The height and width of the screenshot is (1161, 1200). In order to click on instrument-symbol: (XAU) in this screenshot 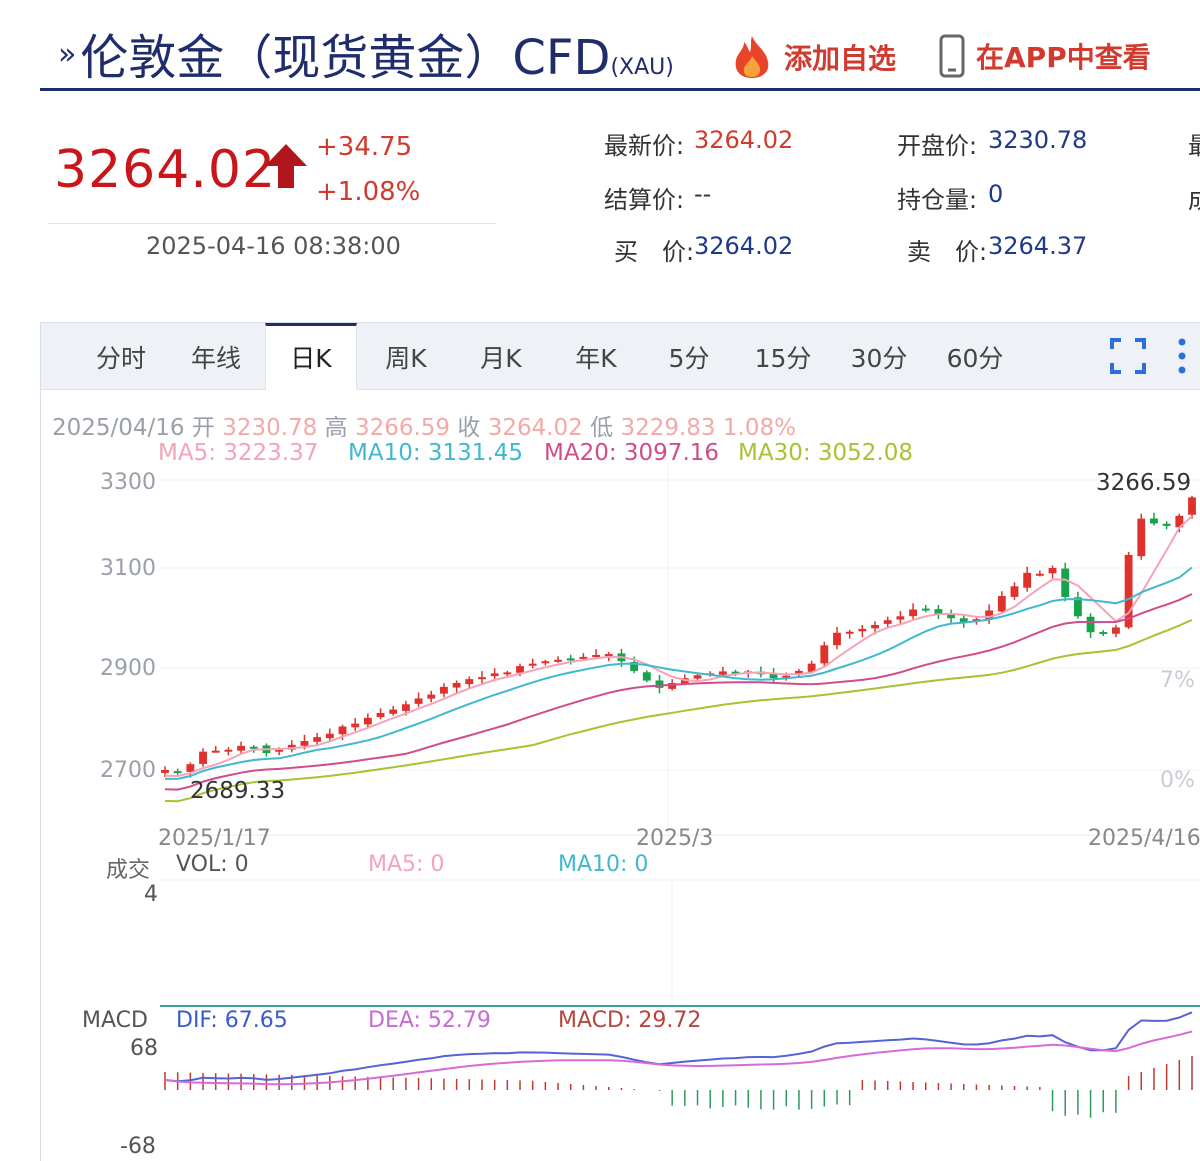, I will do `click(642, 67)`.